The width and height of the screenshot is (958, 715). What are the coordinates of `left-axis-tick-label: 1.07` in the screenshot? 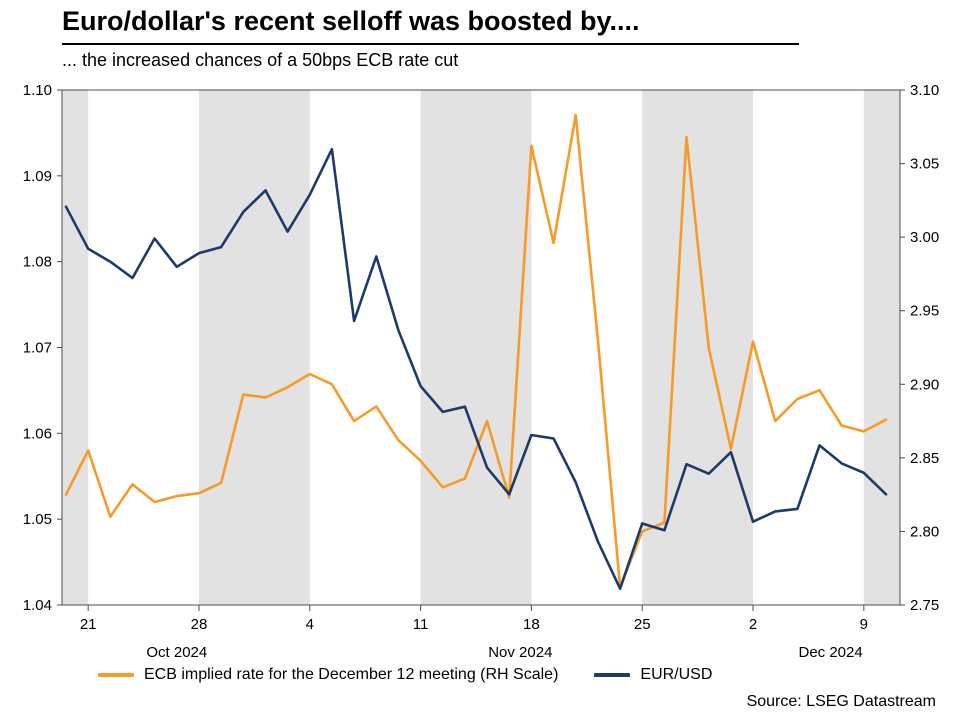 It's located at (37, 348).